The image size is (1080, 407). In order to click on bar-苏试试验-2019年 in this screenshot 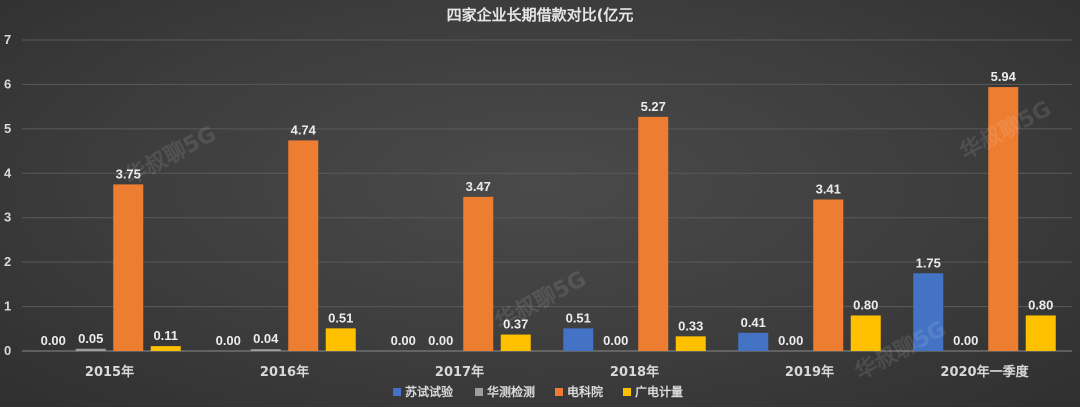, I will do `click(753, 341)`.